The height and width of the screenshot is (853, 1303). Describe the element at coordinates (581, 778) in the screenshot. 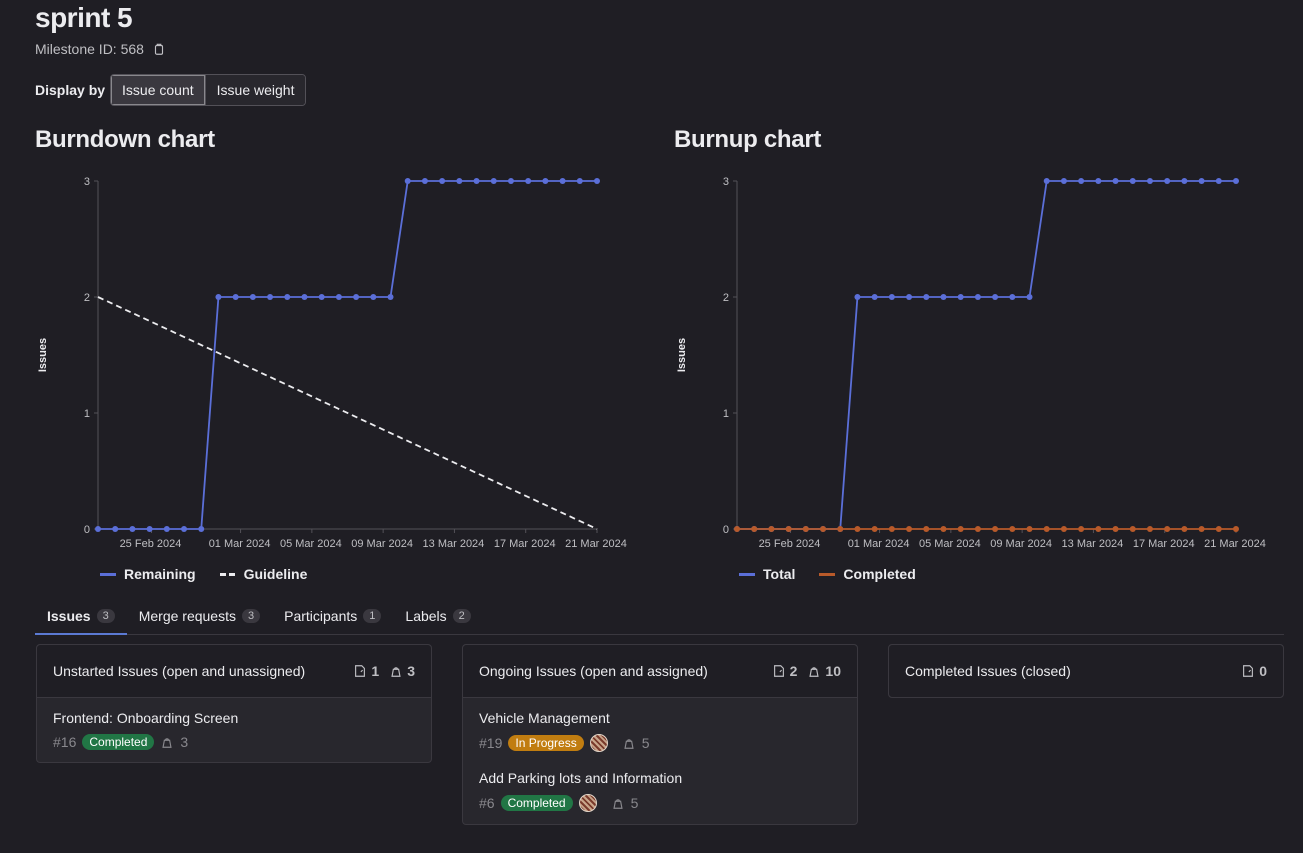

I see `issue-title-link: Add Parking lots and Information` at that location.